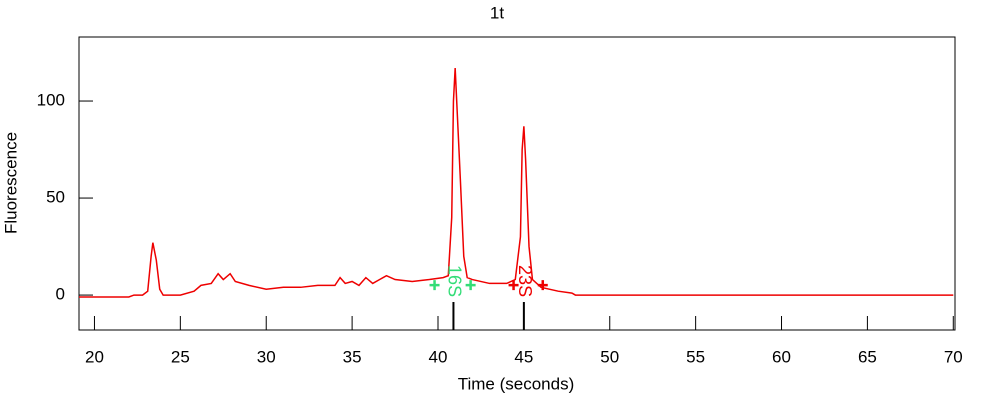 This screenshot has width=1000, height=400. Describe the element at coordinates (266, 356) in the screenshot. I see `x-tick-label: 30` at that location.